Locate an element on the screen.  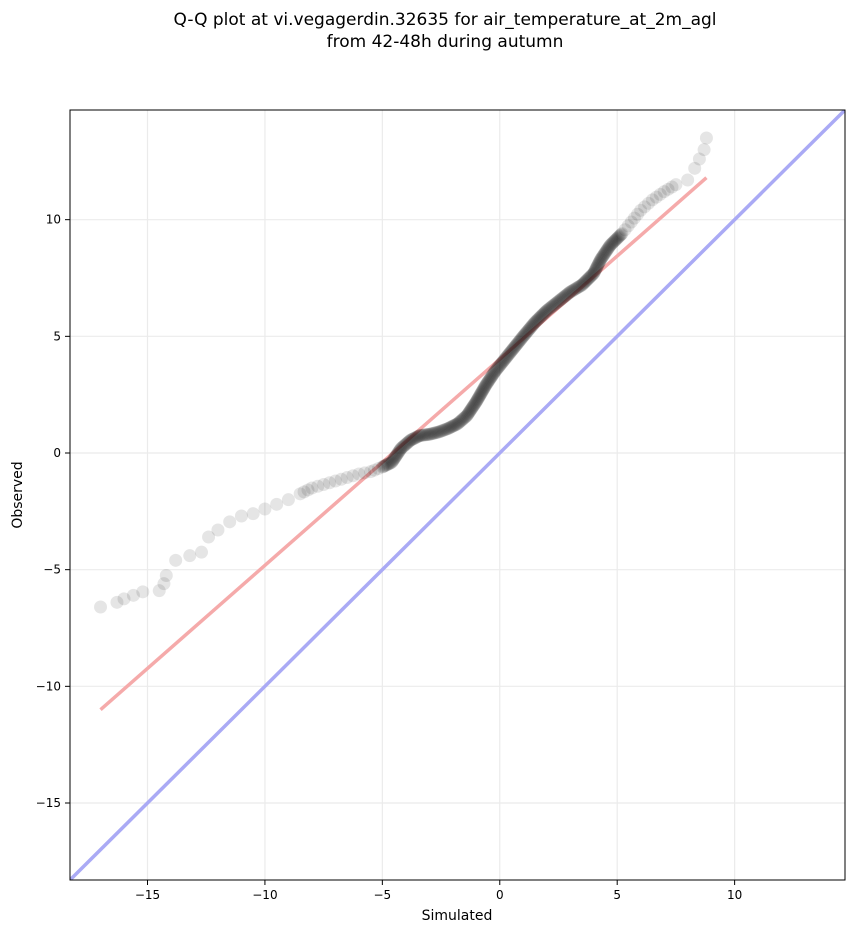
x-axis-ticks: −15 −10 −5 0 5 10 is located at coordinates (438, 891).